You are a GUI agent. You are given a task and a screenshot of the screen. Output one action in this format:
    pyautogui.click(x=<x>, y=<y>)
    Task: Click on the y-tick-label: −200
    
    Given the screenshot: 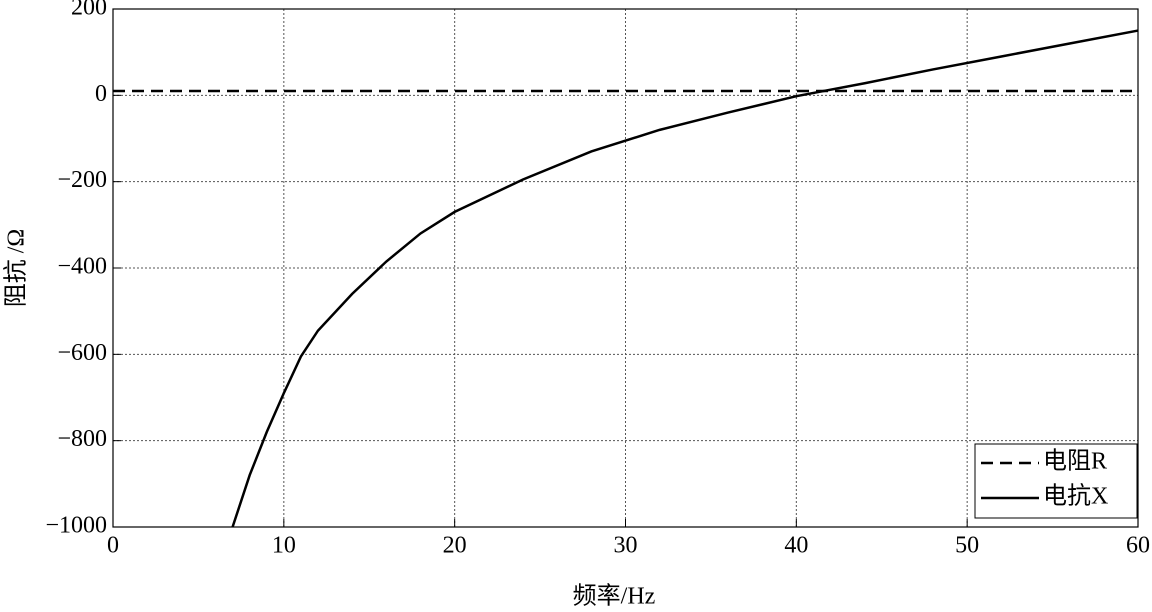 What is the action you would take?
    pyautogui.click(x=82, y=180)
    